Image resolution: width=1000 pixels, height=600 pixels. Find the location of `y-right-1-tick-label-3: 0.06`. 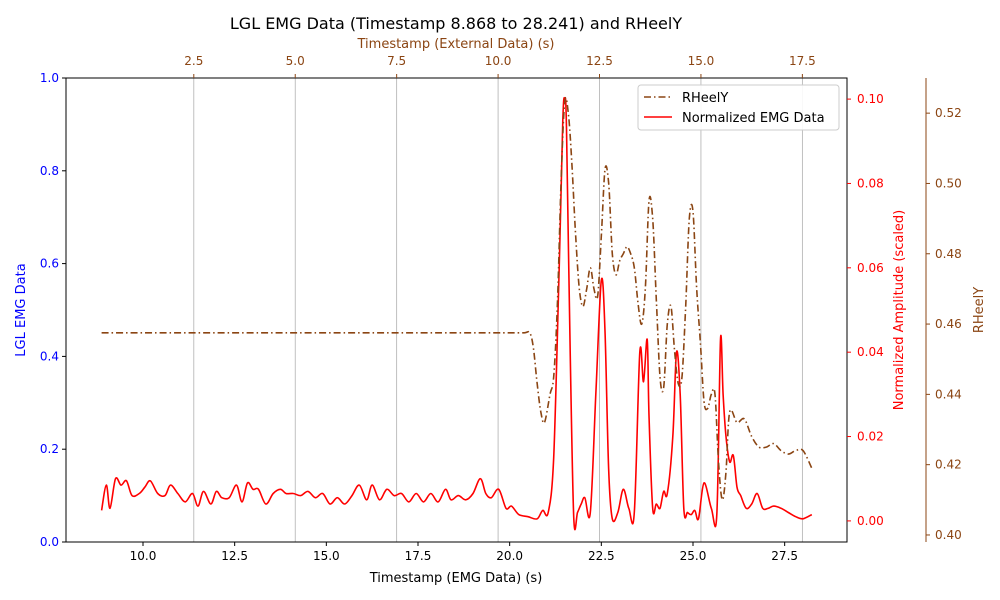

y-right-1-tick-label-3: 0.06 is located at coordinates (870, 268).